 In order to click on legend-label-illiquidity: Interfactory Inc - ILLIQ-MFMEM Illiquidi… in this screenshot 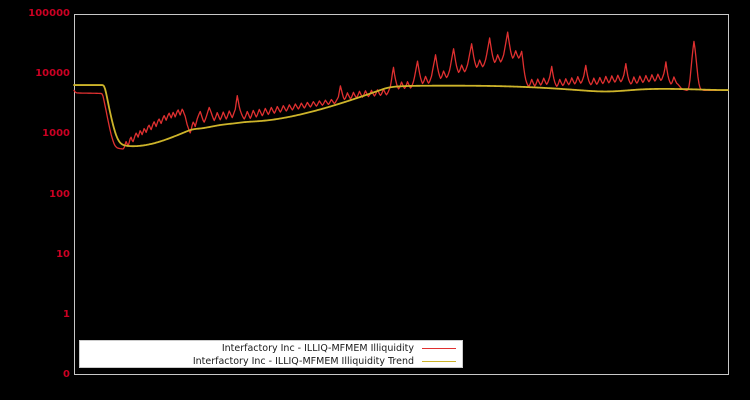, I will do `click(317, 348)`.